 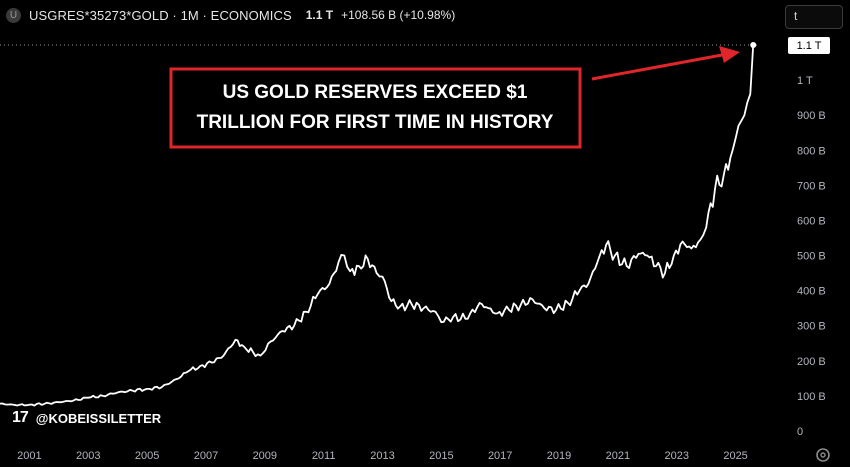 What do you see at coordinates (147, 456) in the screenshot?
I see `x-tick-label: 2005` at bounding box center [147, 456].